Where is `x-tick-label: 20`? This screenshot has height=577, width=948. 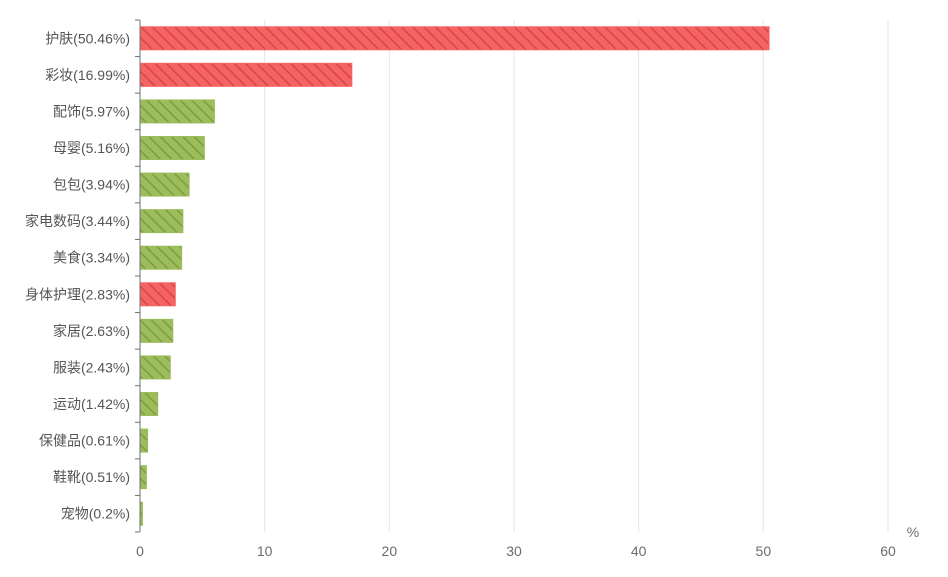
x-tick-label: 20 is located at coordinates (390, 551).